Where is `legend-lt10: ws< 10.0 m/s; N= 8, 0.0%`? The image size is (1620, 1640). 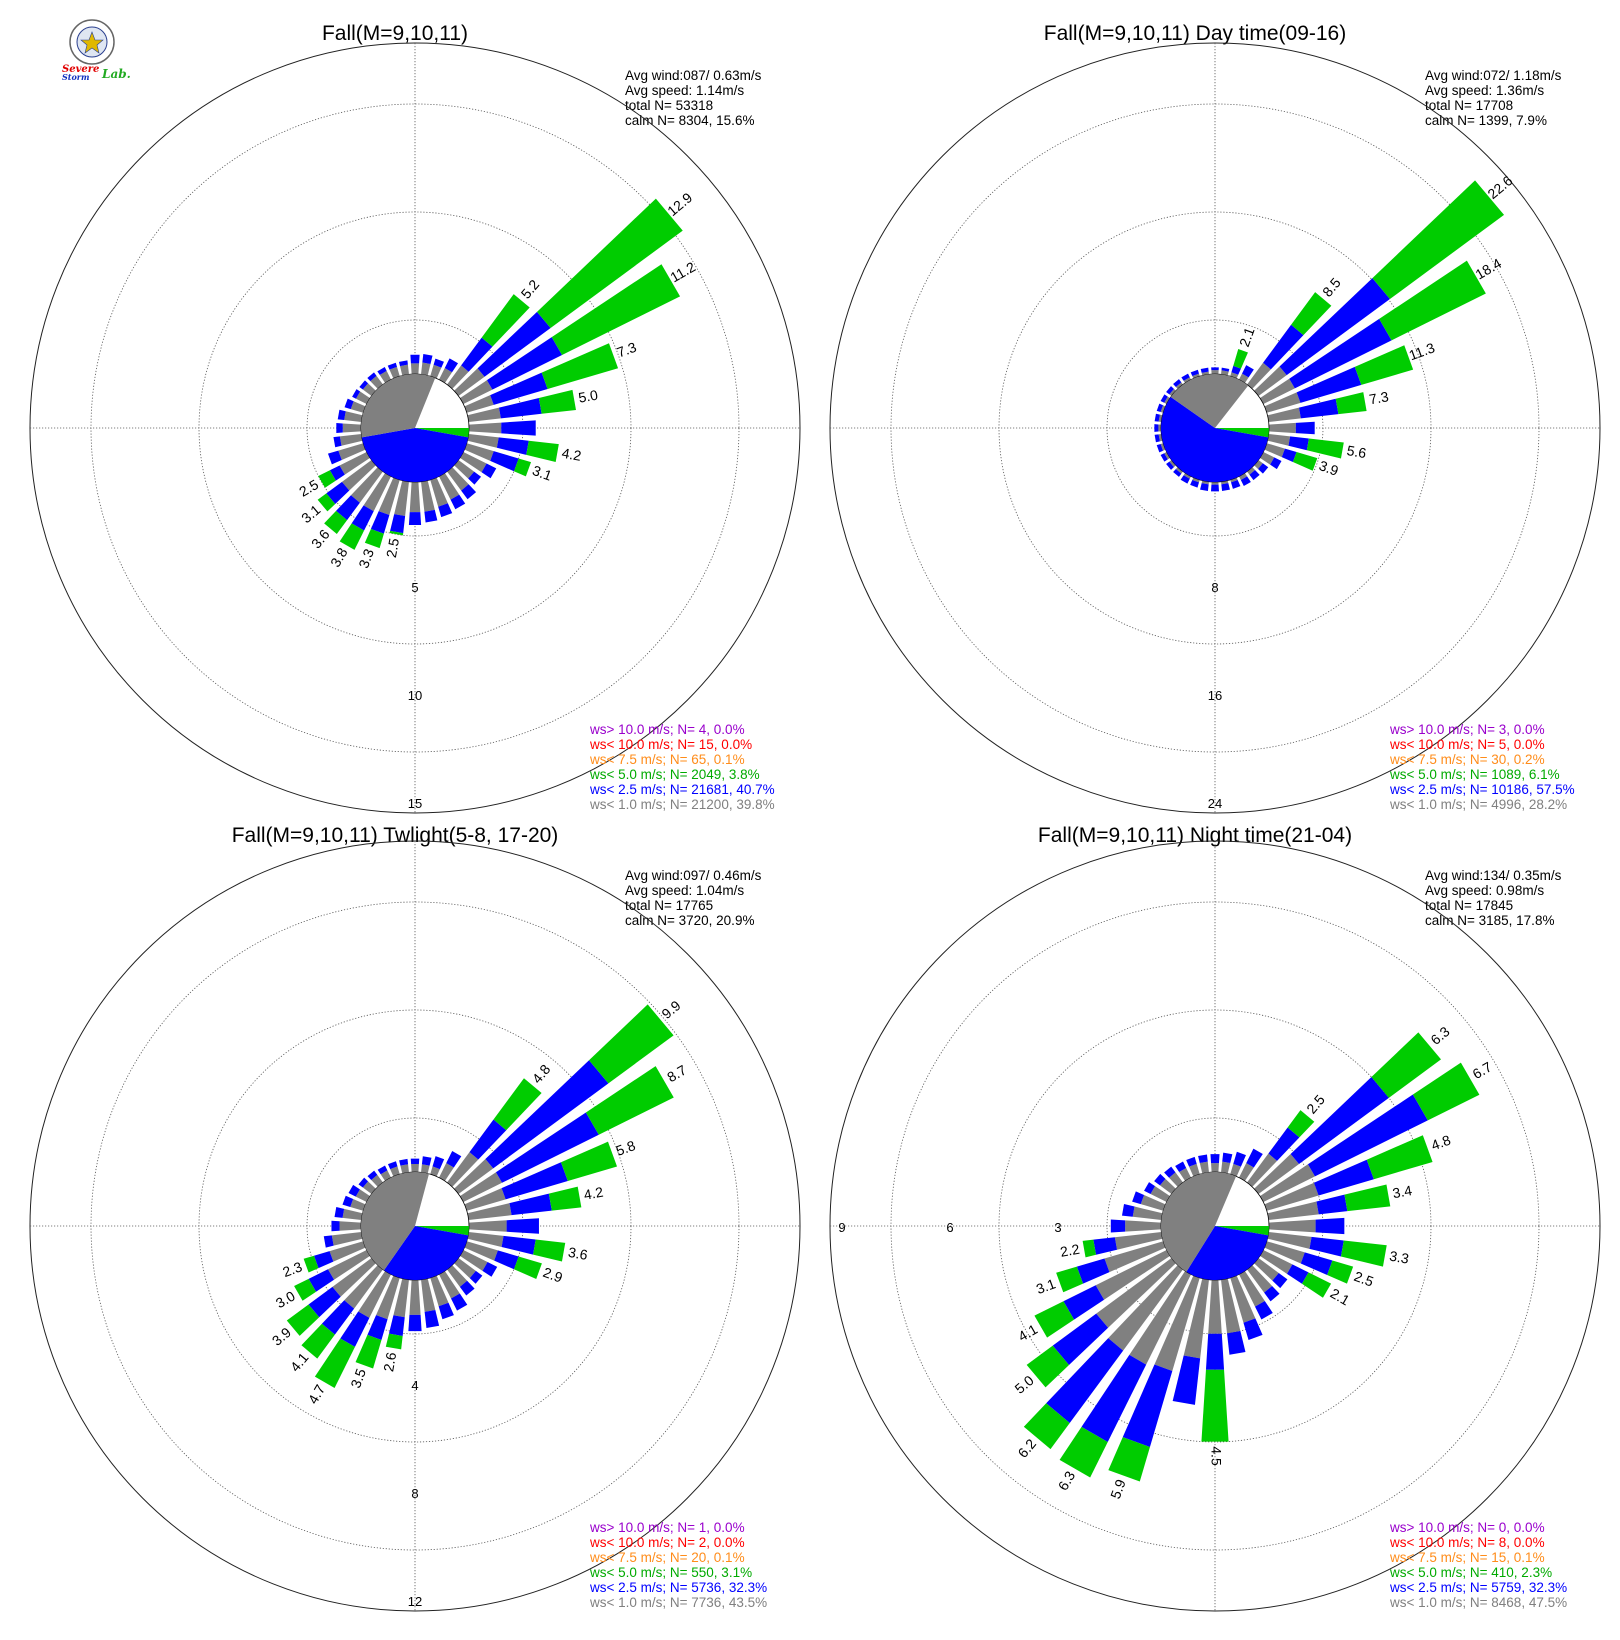 legend-lt10: ws< 10.0 m/s; N= 8, 0.0% is located at coordinates (1467, 1542).